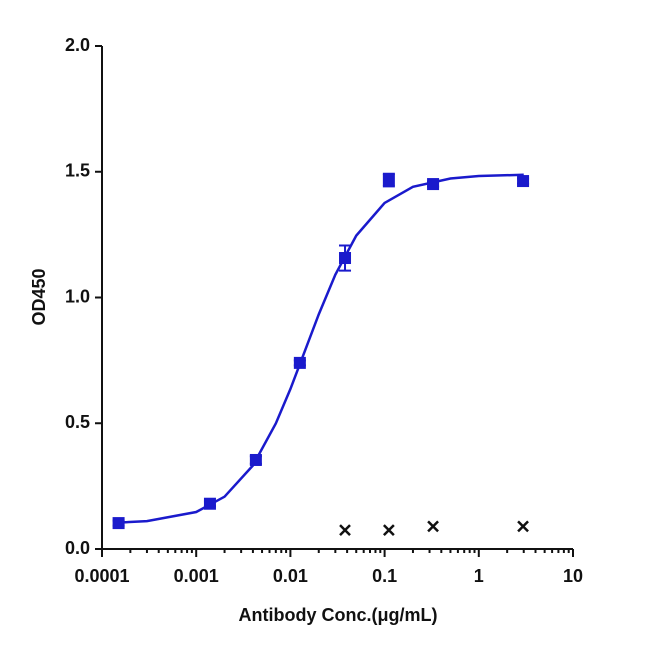 Image resolution: width=650 pixels, height=655 pixels. Describe the element at coordinates (77, 171) in the screenshot. I see `y-tick-label: 1.5` at that location.